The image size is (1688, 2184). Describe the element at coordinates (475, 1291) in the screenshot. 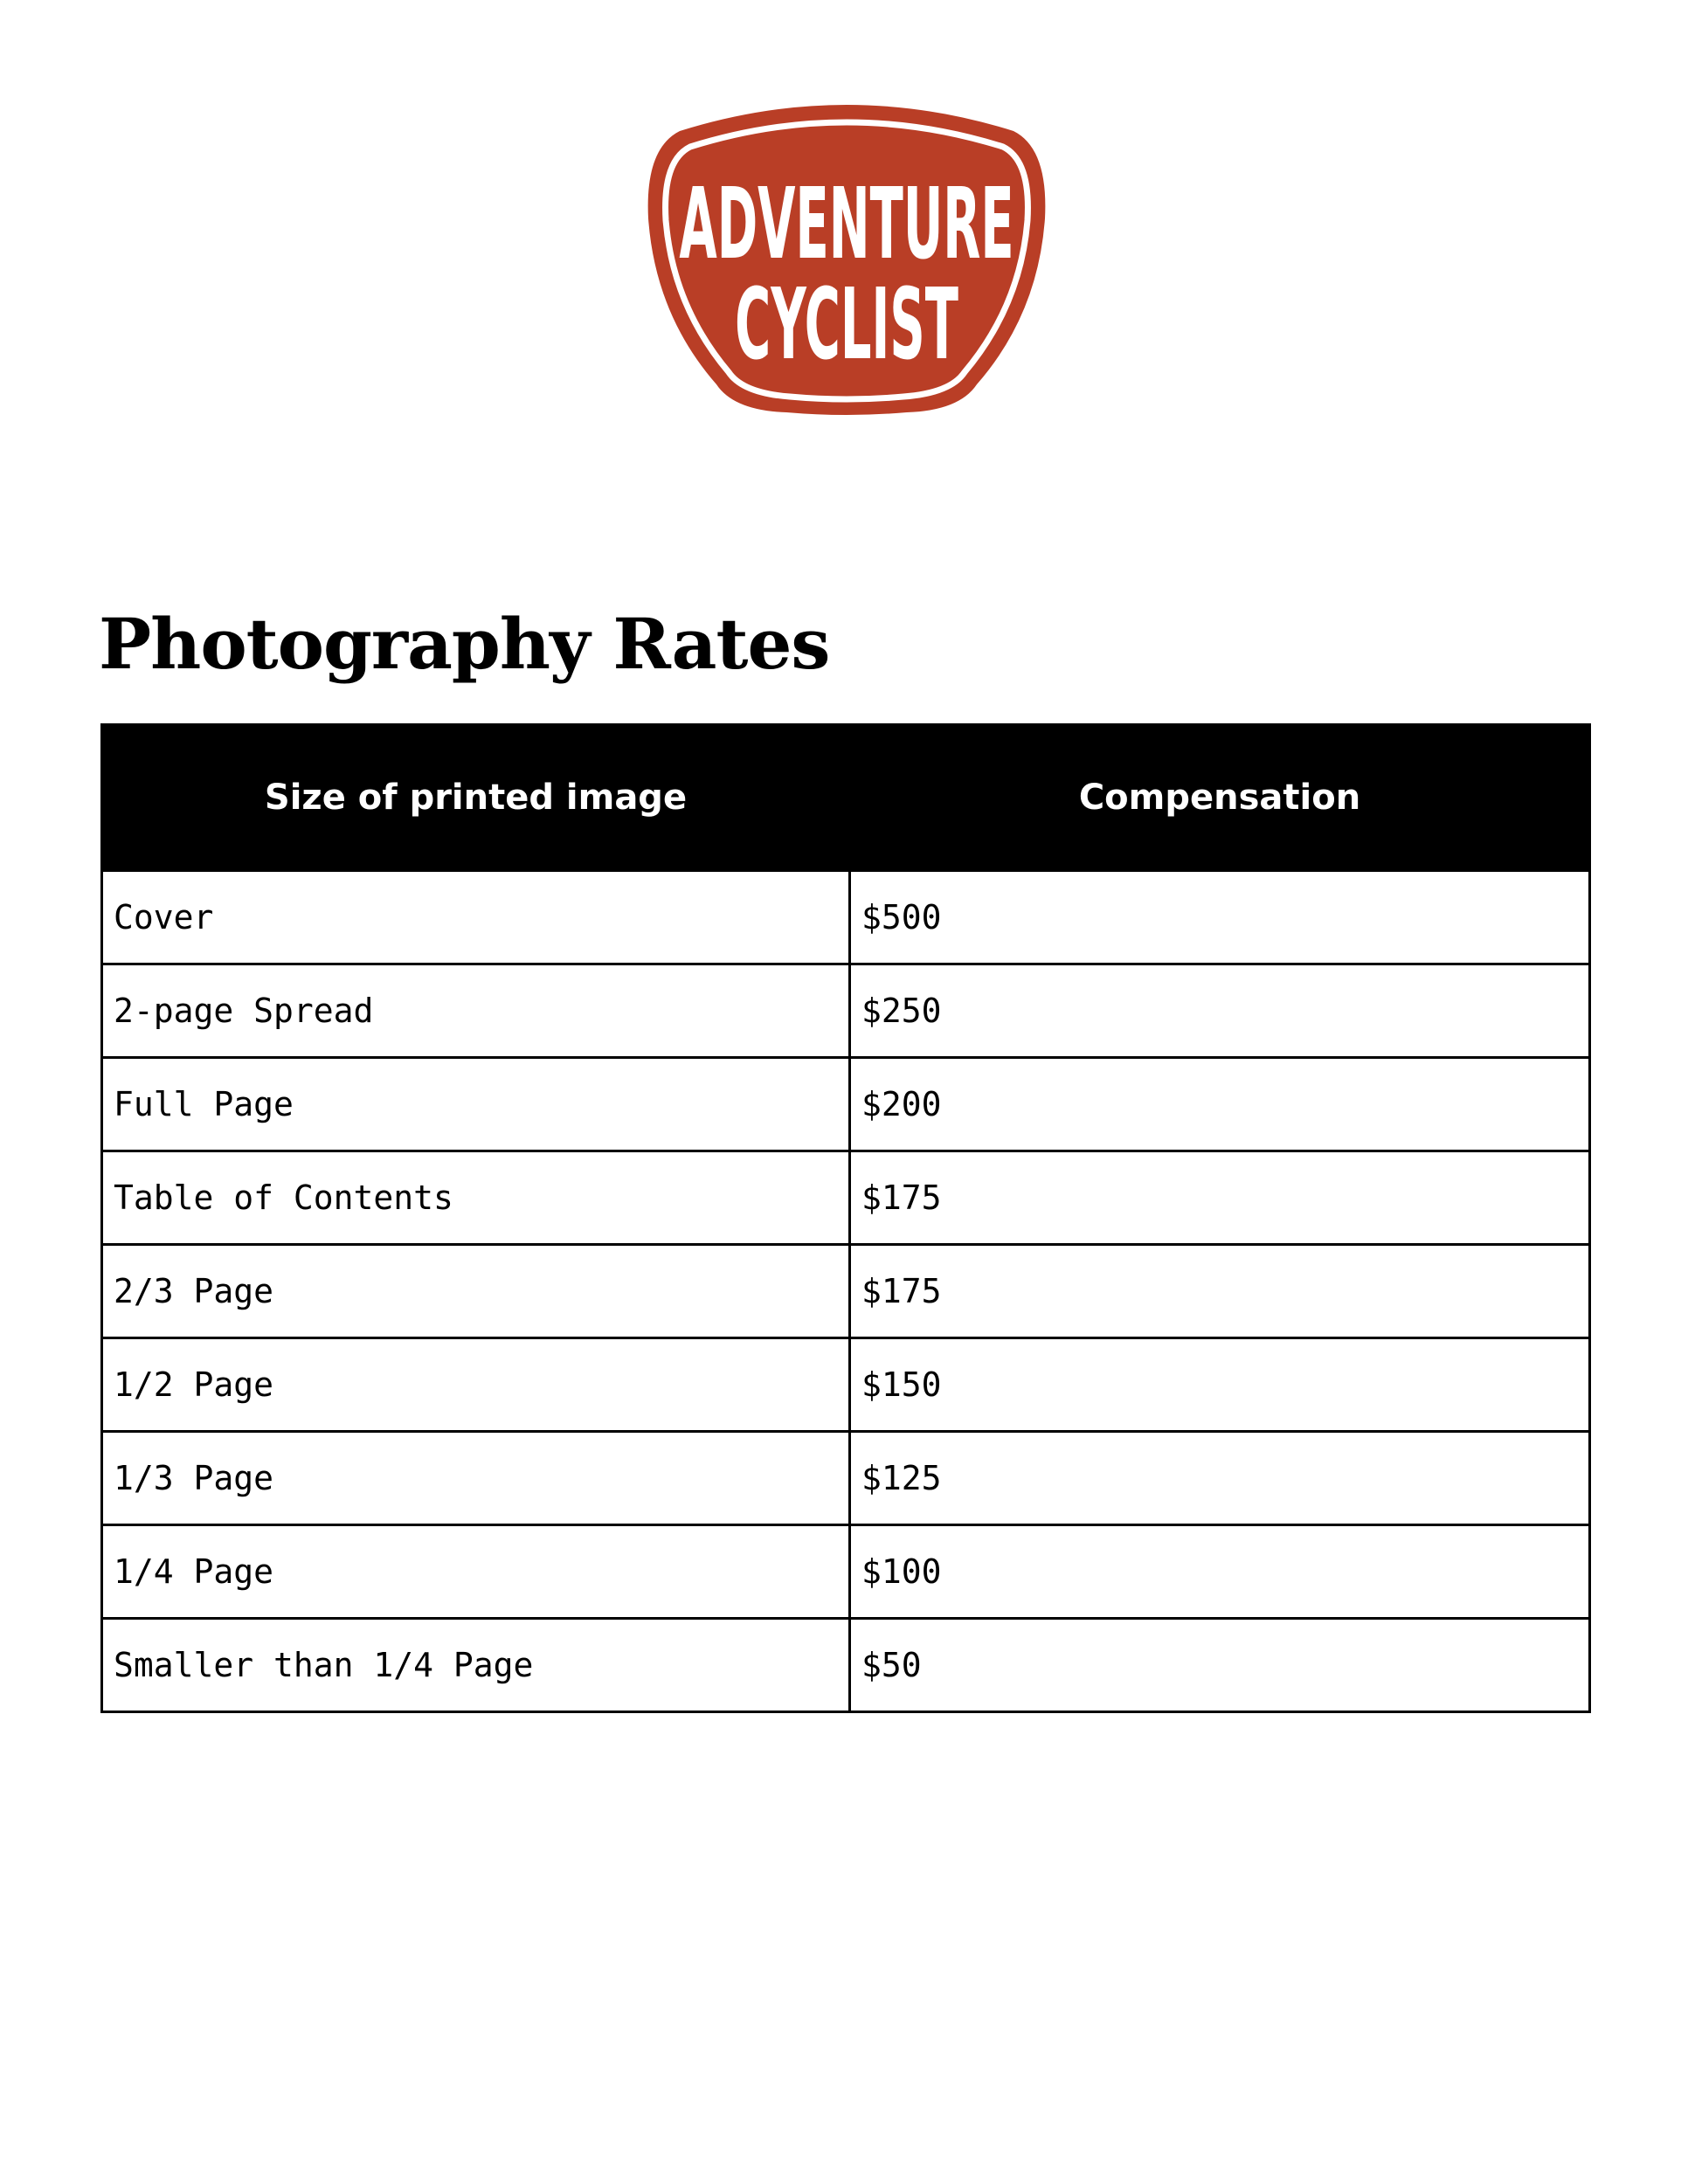

I see `size-cell: 2/3 Page` at that location.